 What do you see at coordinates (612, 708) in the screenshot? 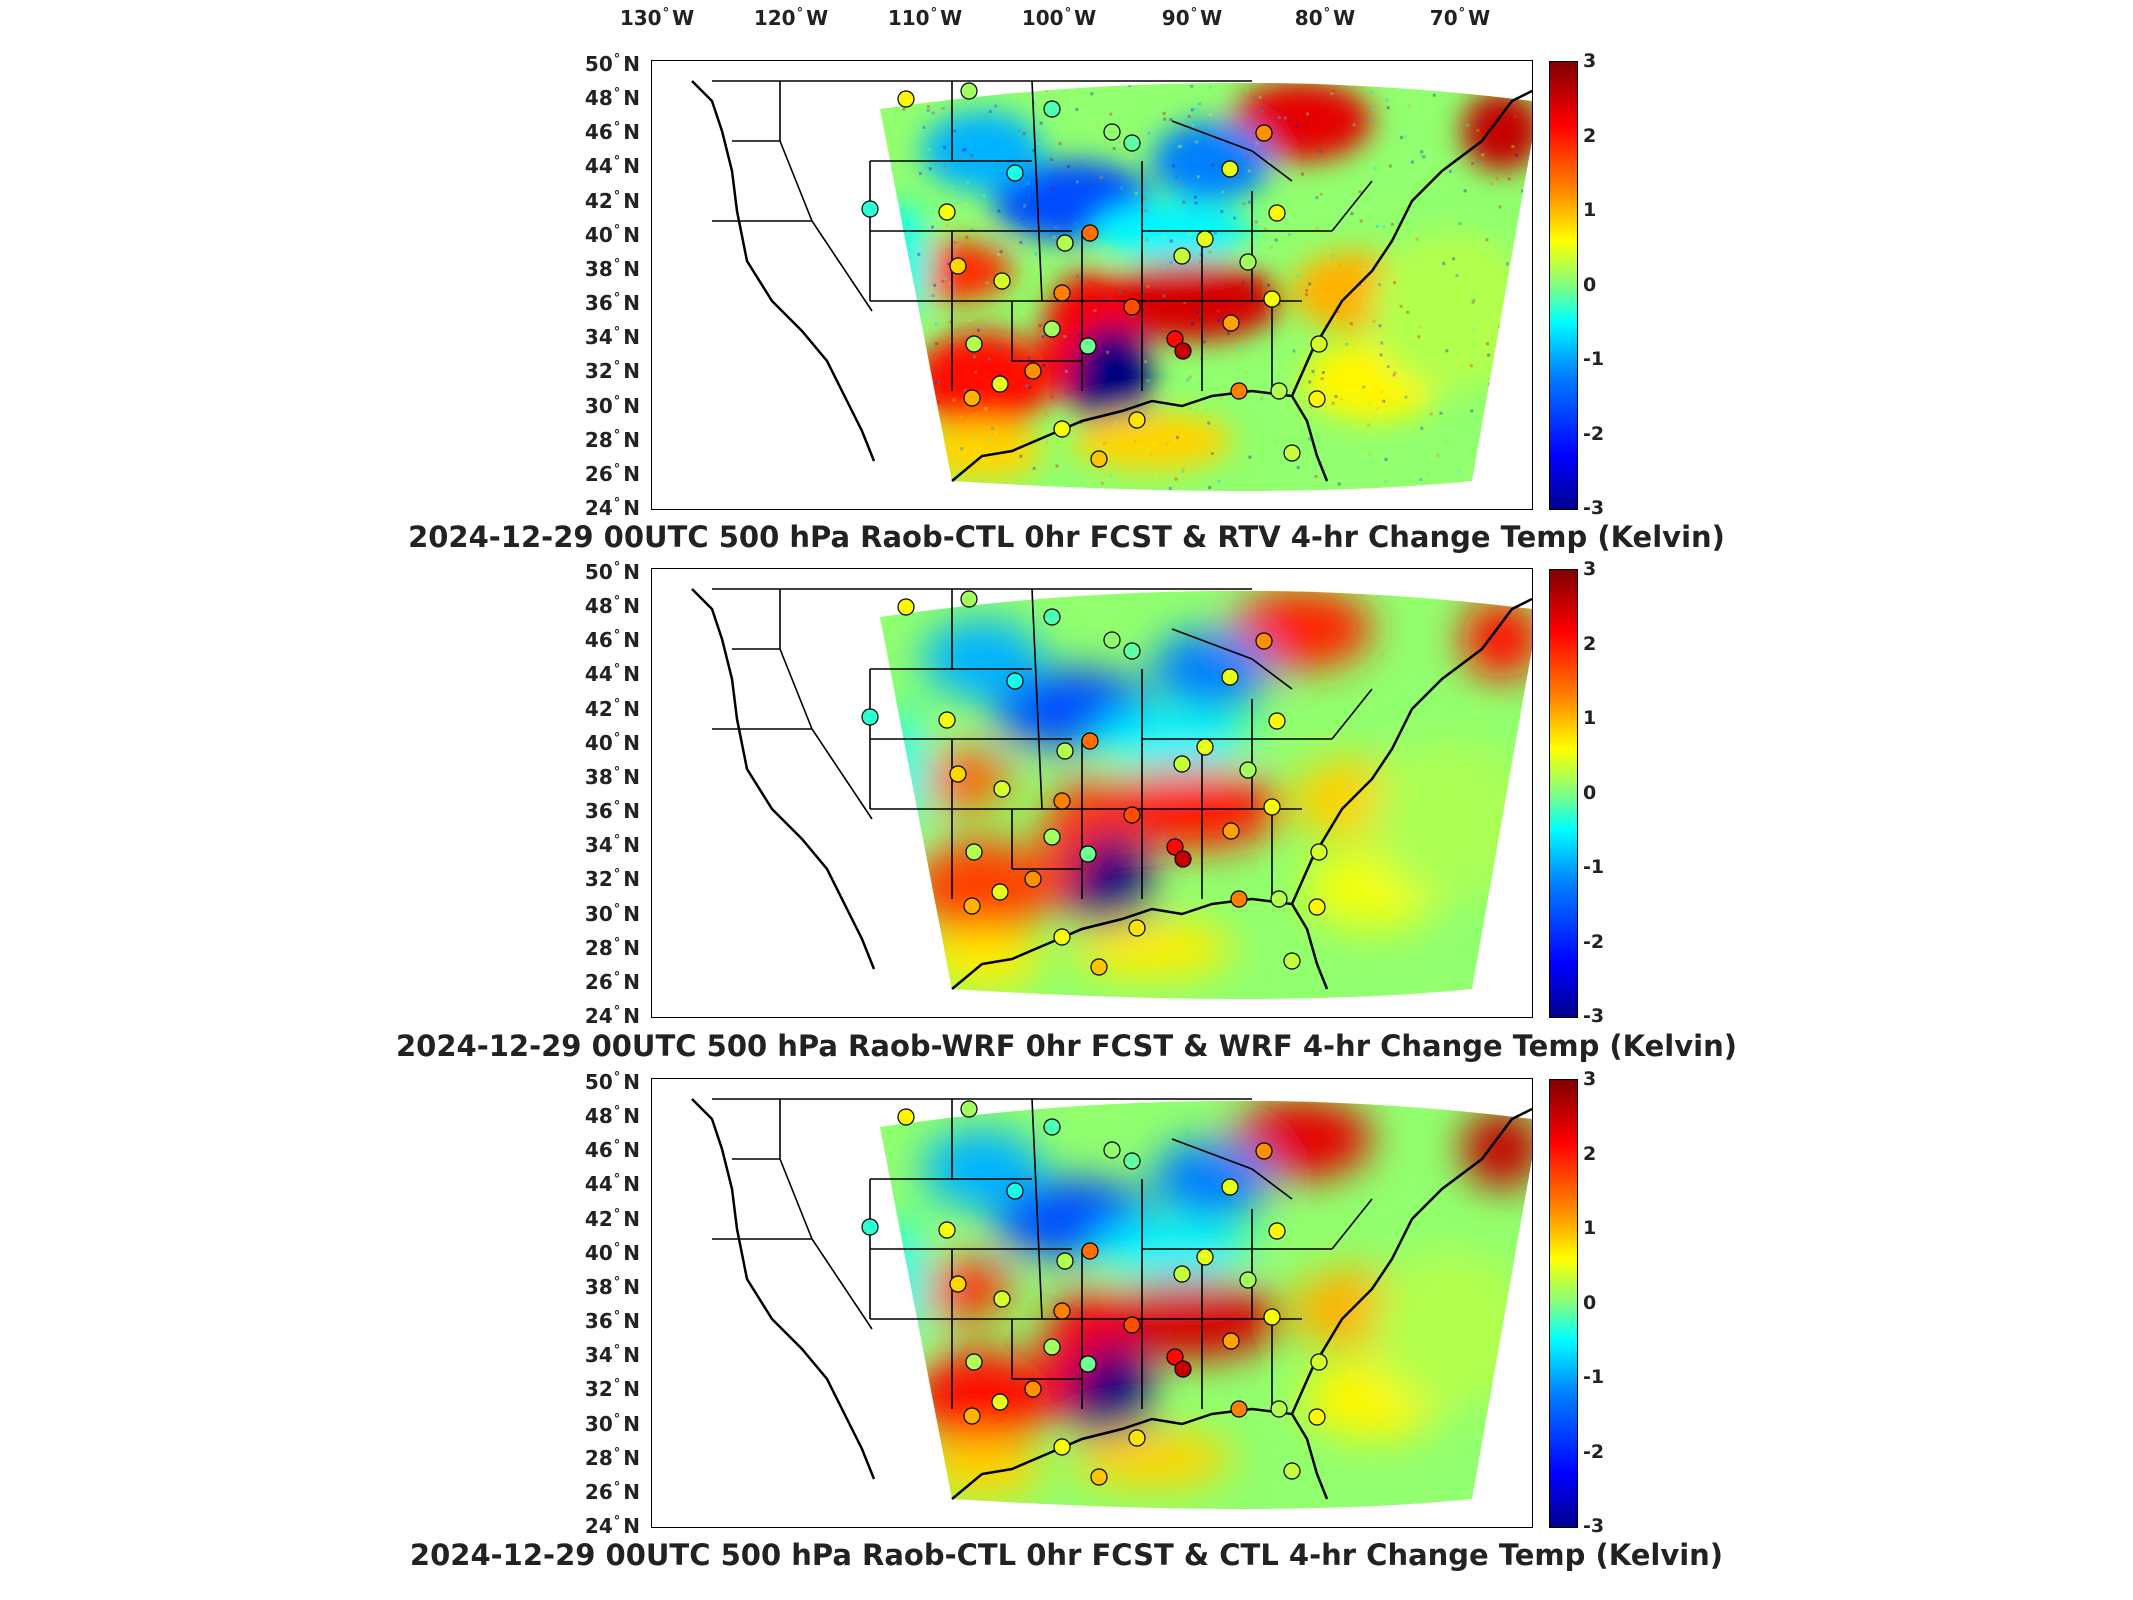
I see `lat-label-42n: 42° N` at bounding box center [612, 708].